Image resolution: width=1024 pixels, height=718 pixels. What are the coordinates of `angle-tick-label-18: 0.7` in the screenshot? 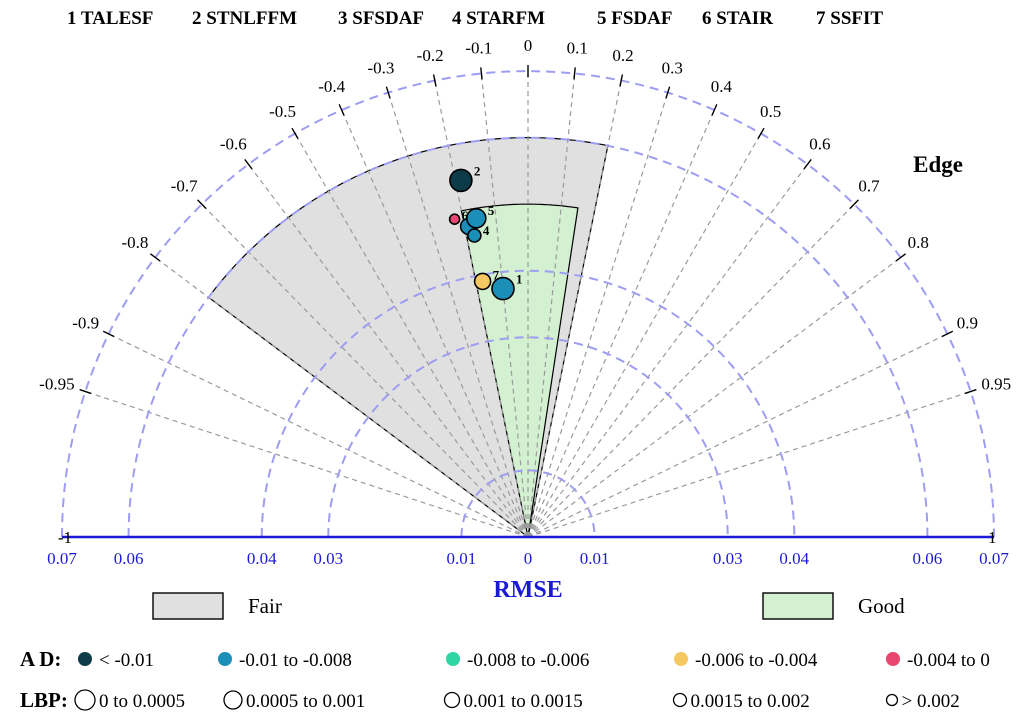 It's located at (869, 186).